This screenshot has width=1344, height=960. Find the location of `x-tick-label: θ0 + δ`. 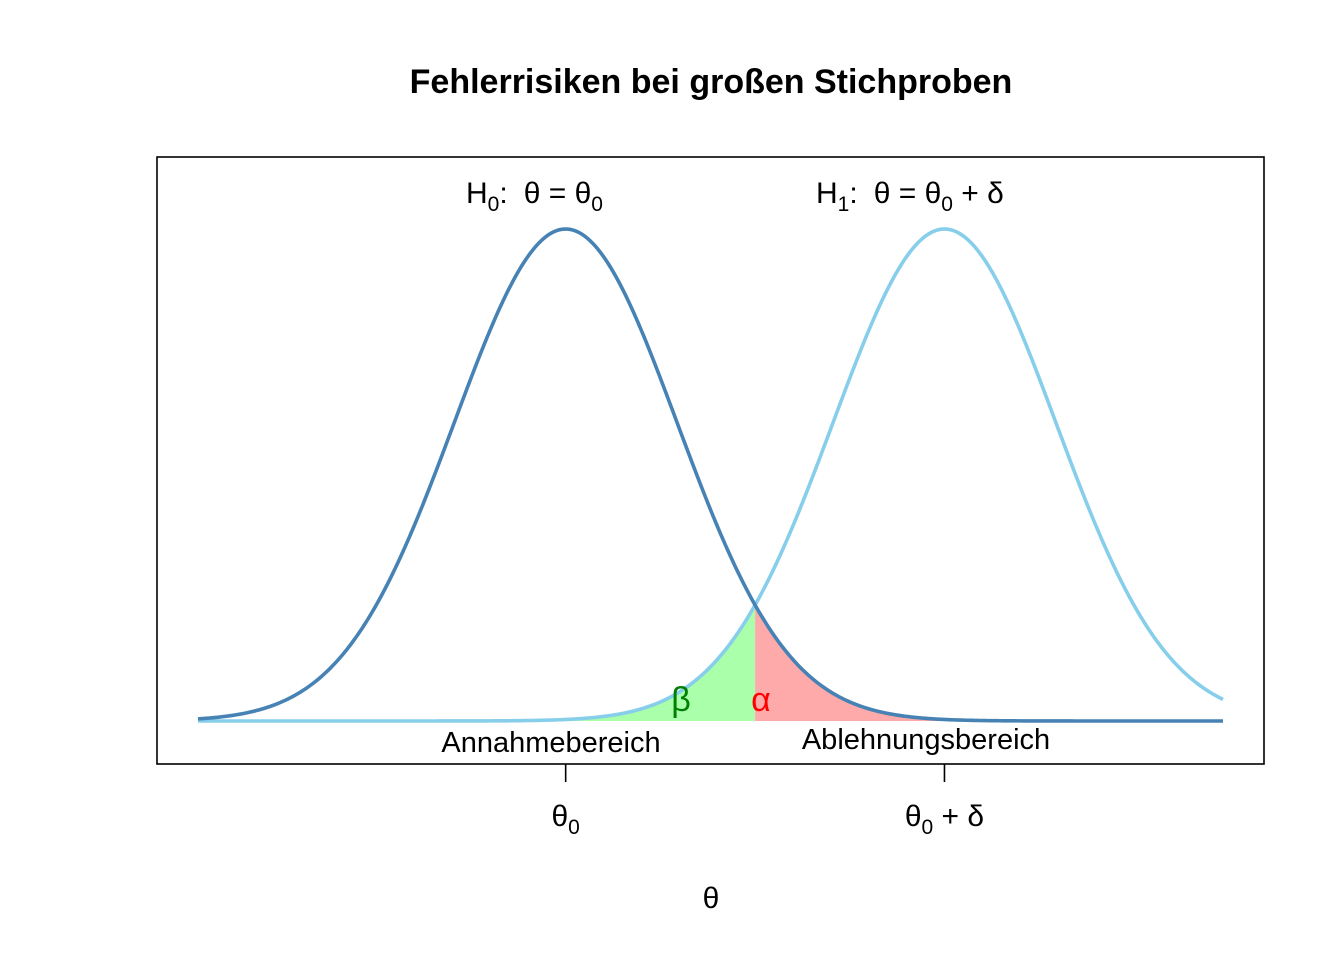

x-tick-label: θ0 + δ is located at coordinates (944, 819).